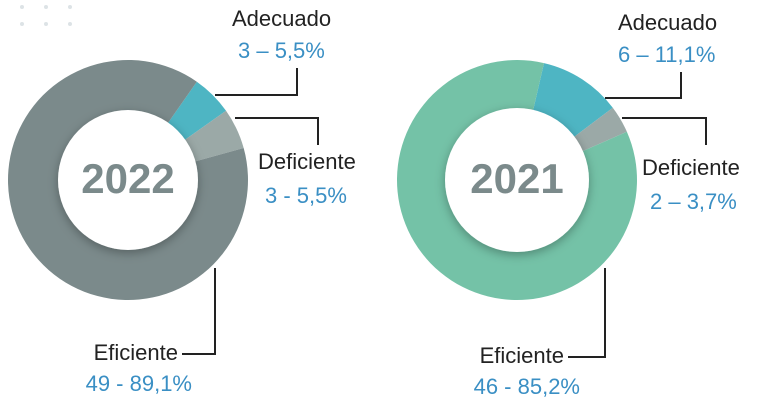 The image size is (765, 401). Describe the element at coordinates (281, 50) in the screenshot. I see `value-label: 3 – 5,5%` at that location.